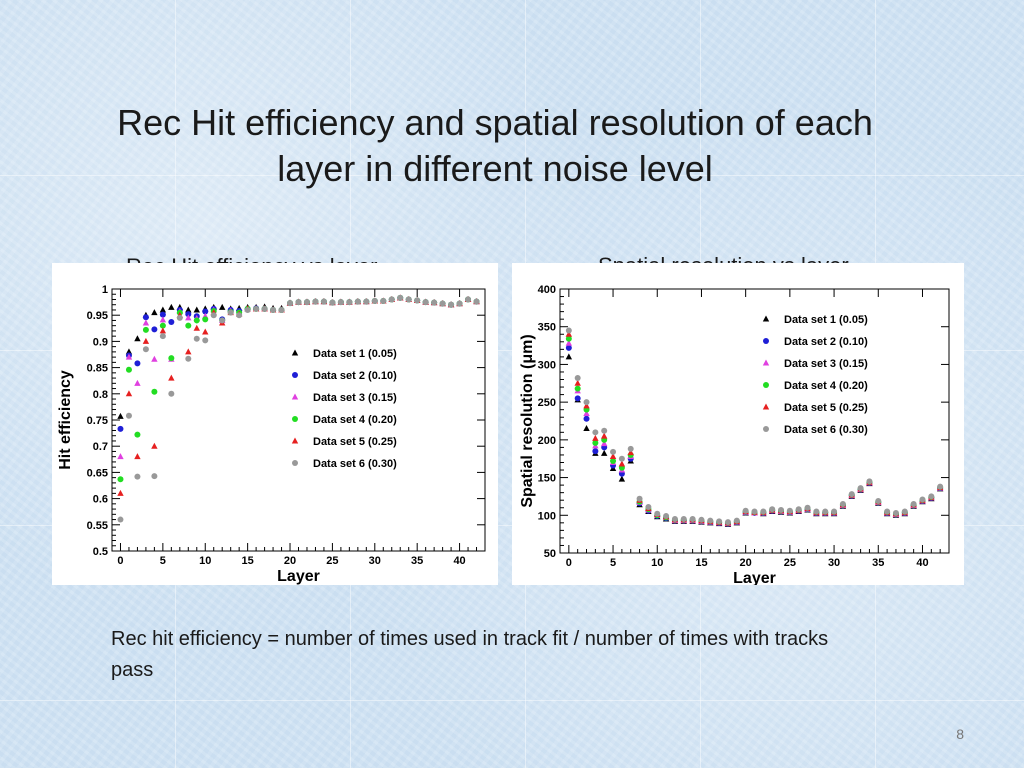 This screenshot has width=1024, height=768. I want to click on x-tick-label: 10, so click(205, 561).